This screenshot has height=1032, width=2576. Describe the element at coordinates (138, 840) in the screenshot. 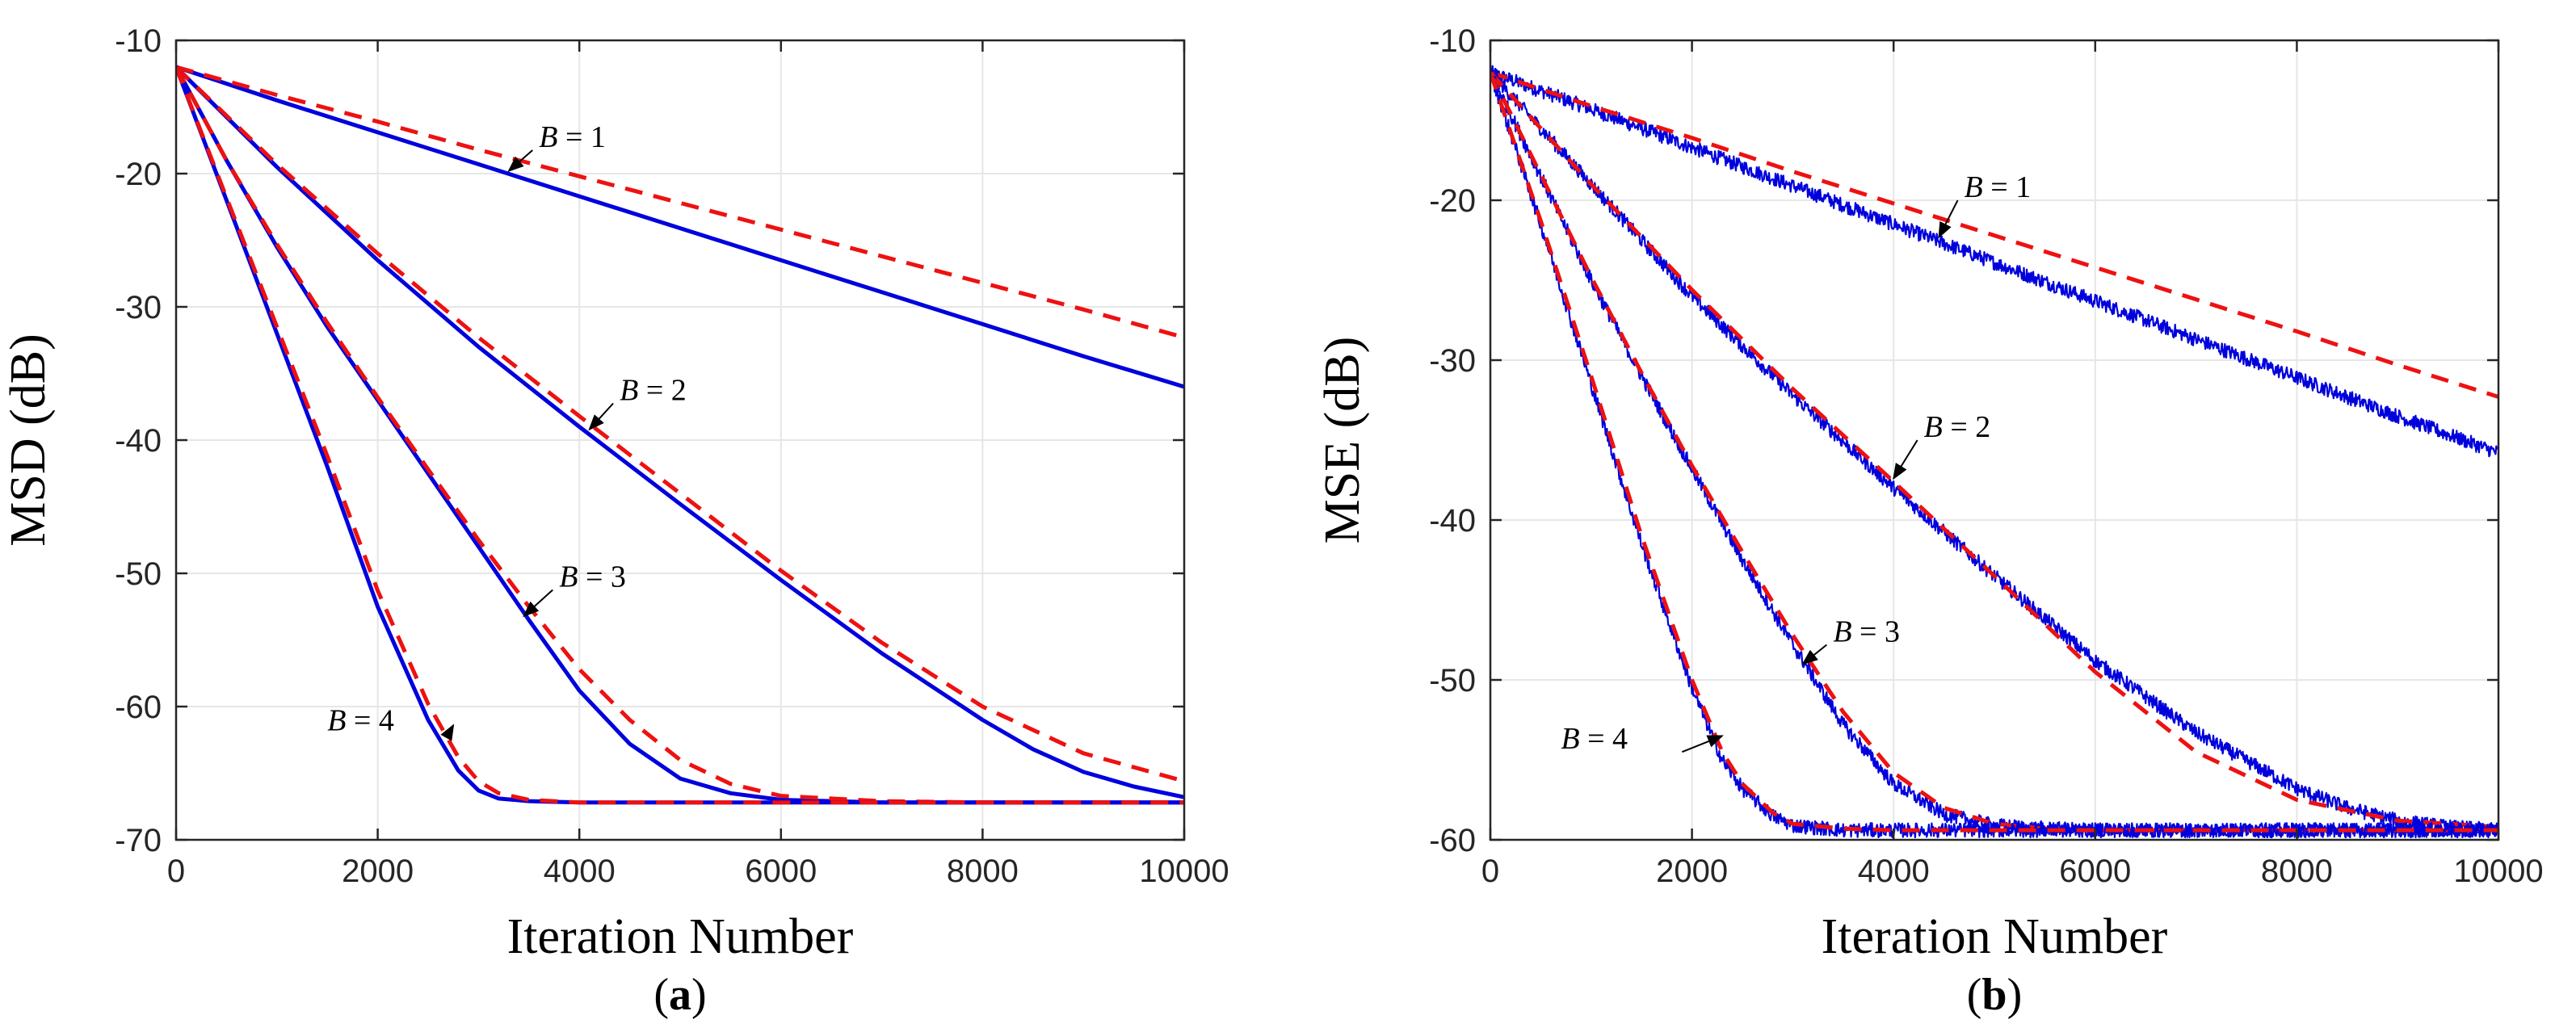

I see `y-tick-label: -70` at that location.